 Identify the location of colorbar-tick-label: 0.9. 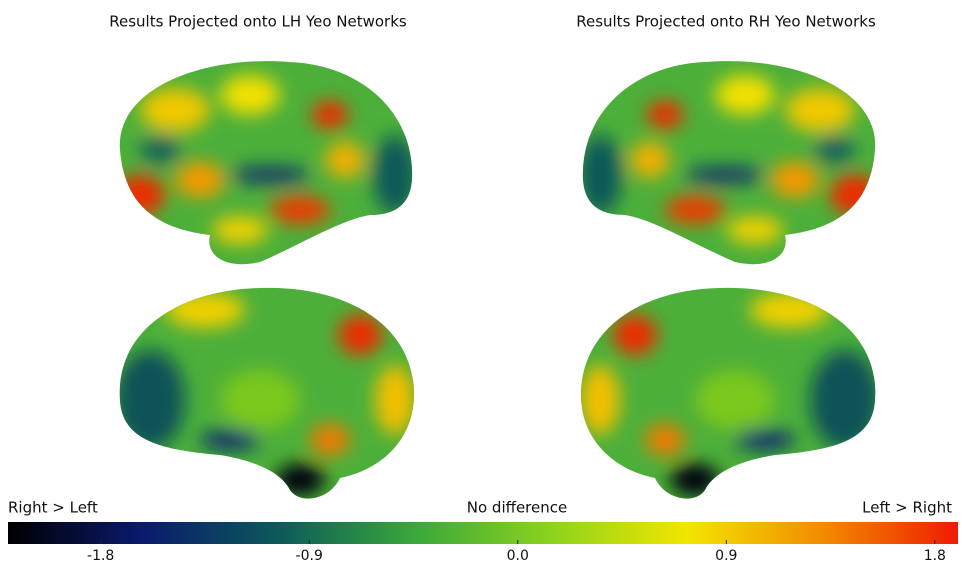
(726, 556).